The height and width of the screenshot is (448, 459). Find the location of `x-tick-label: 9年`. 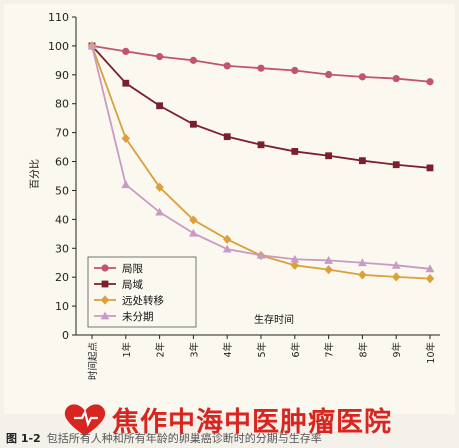

x-tick-label: 9年 is located at coordinates (397, 350).